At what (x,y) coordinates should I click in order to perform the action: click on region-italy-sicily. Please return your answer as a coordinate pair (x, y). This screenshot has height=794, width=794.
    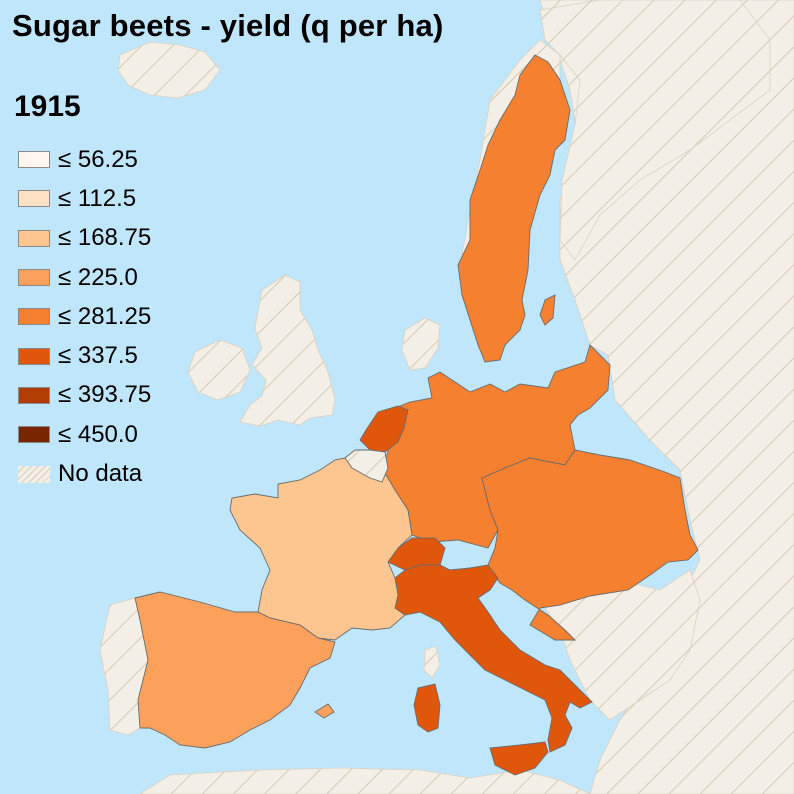
    Looking at the image, I should click on (519, 758).